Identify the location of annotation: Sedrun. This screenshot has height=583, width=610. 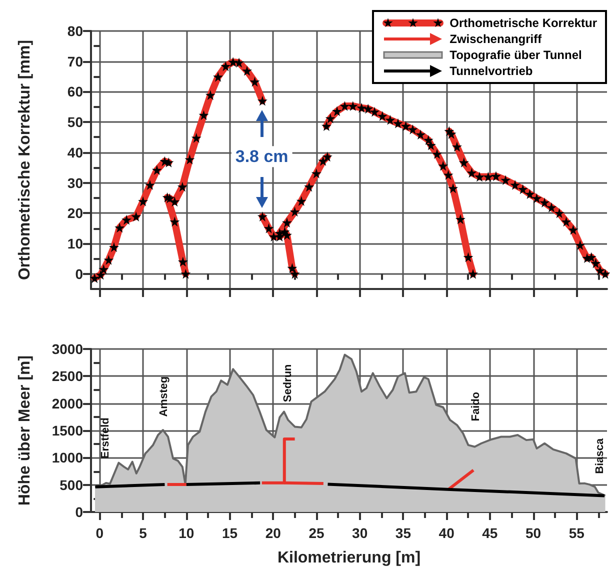
(288, 383).